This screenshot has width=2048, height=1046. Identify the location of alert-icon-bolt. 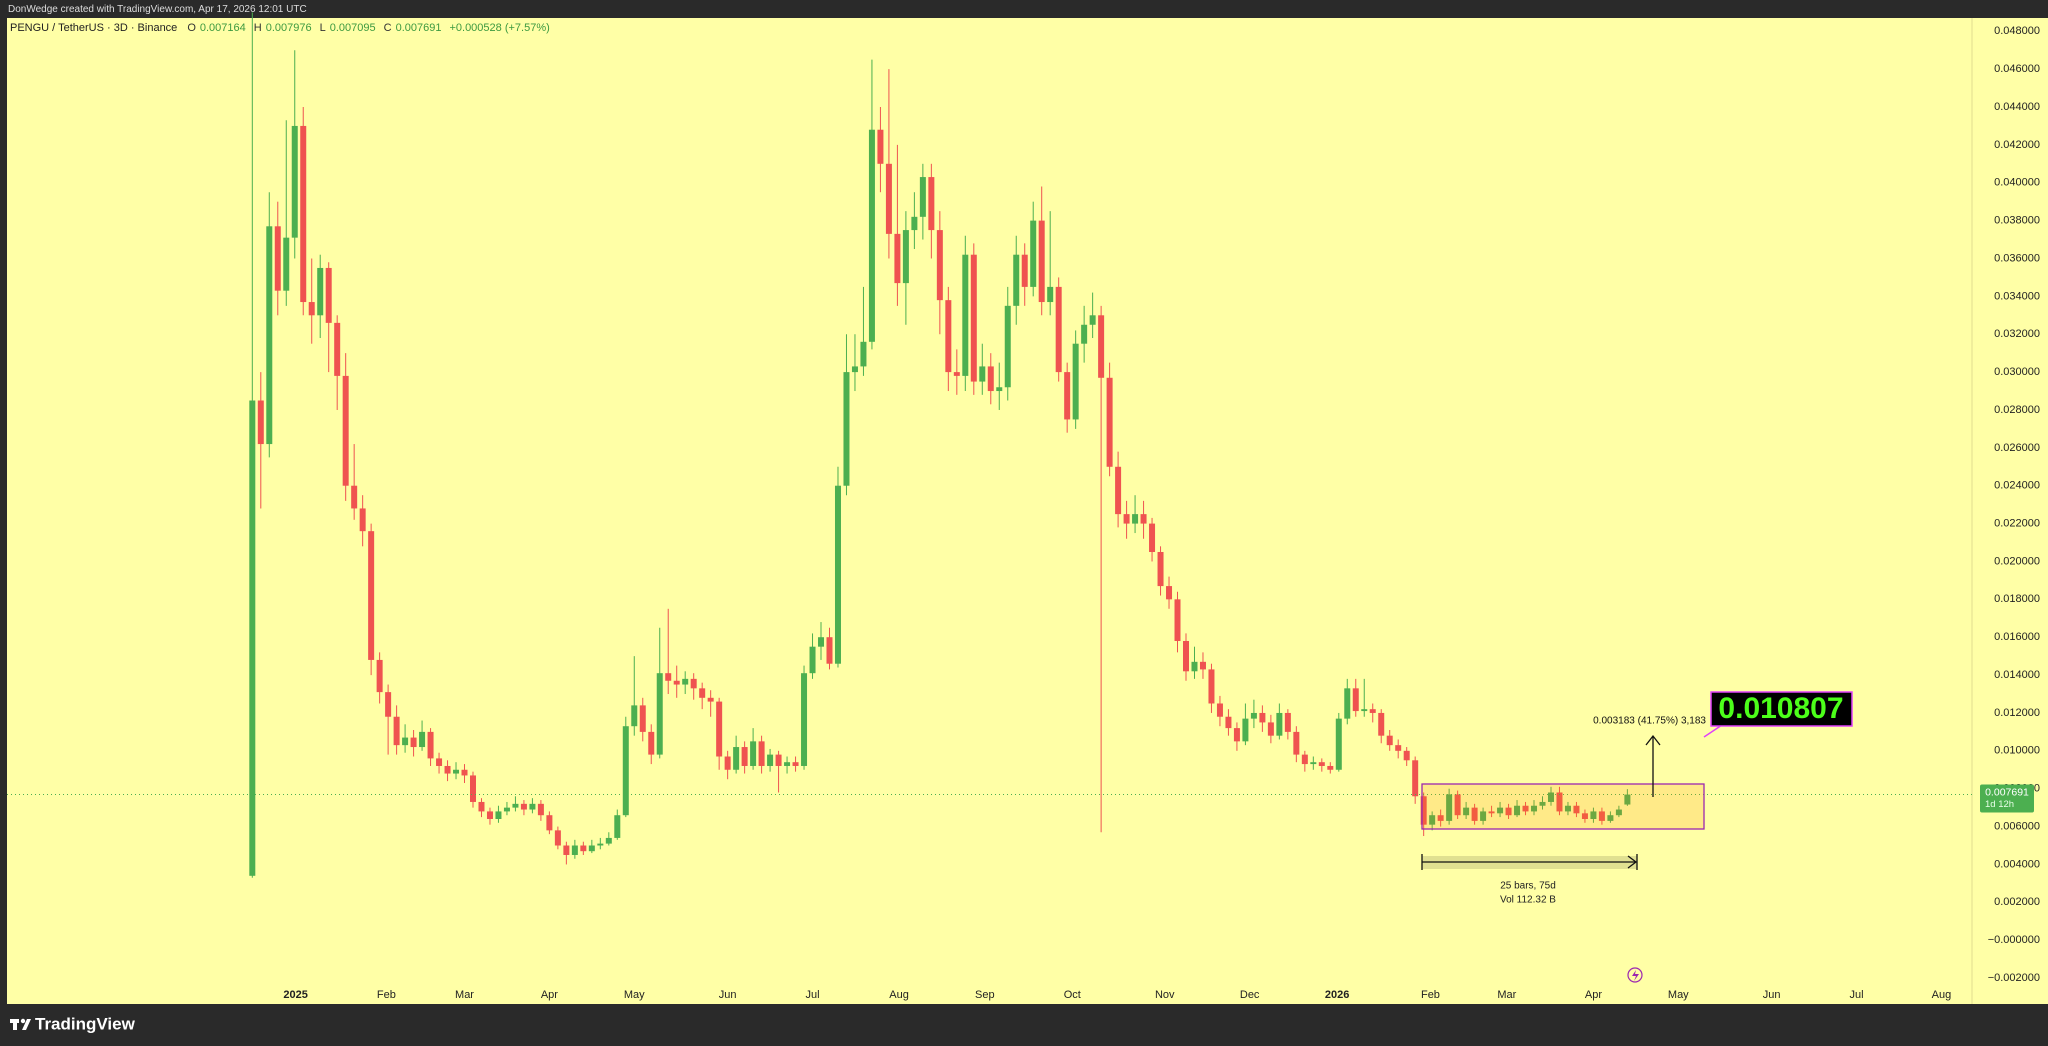
(1635, 975).